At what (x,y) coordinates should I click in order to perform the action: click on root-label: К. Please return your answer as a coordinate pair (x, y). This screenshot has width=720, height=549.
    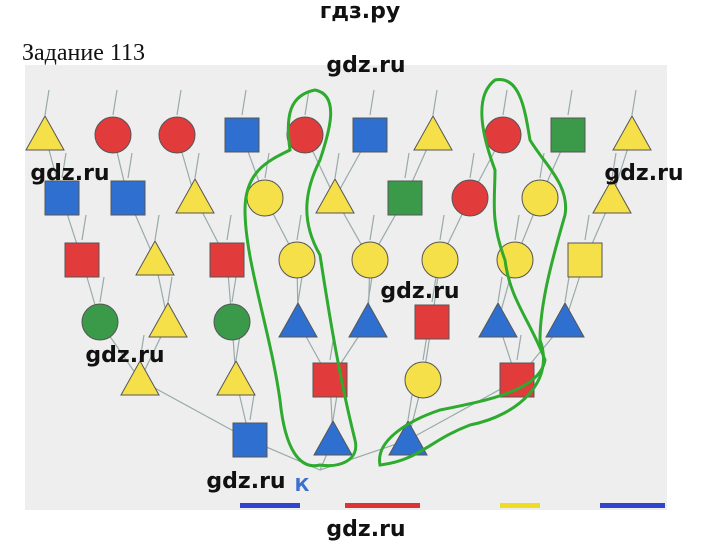
    Looking at the image, I should click on (302, 485).